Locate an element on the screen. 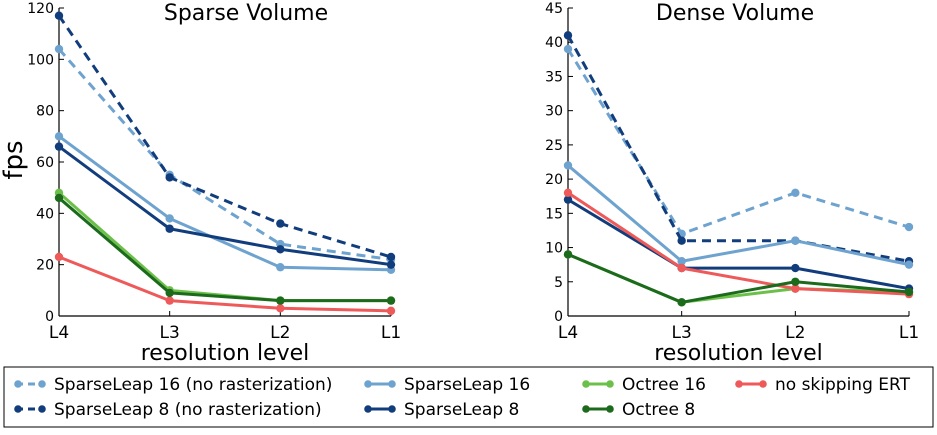 The height and width of the screenshot is (435, 937). legend-label: Octree 8 is located at coordinates (658, 410).